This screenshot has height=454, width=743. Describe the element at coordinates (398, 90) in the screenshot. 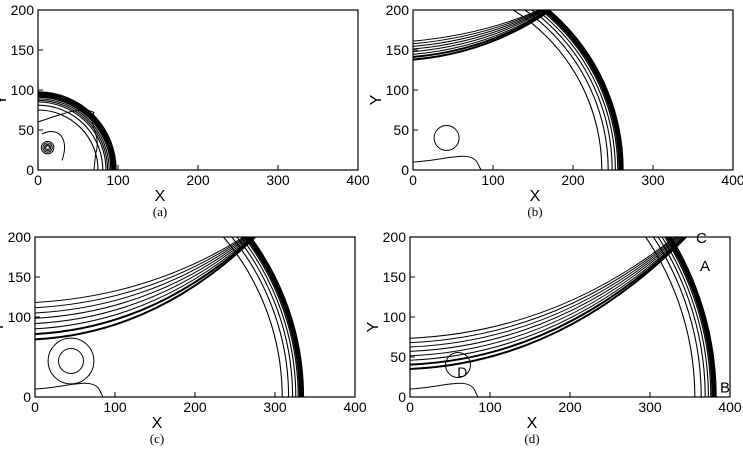

I see `y-tick-label: 100` at that location.